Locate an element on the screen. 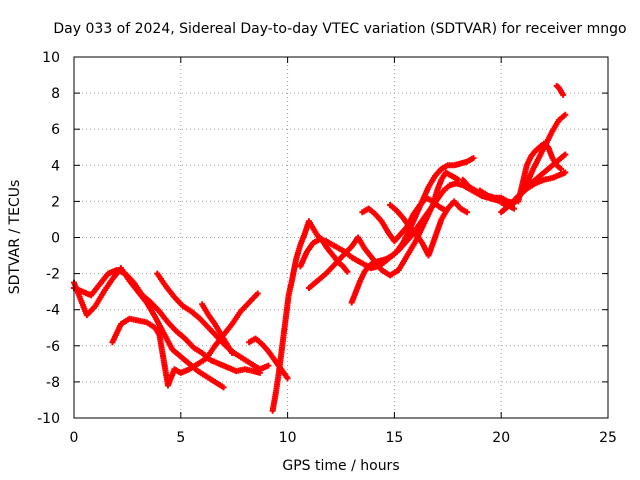 Image resolution: width=640 pixels, height=480 pixels. series-track-k is located at coordinates (404, 219).